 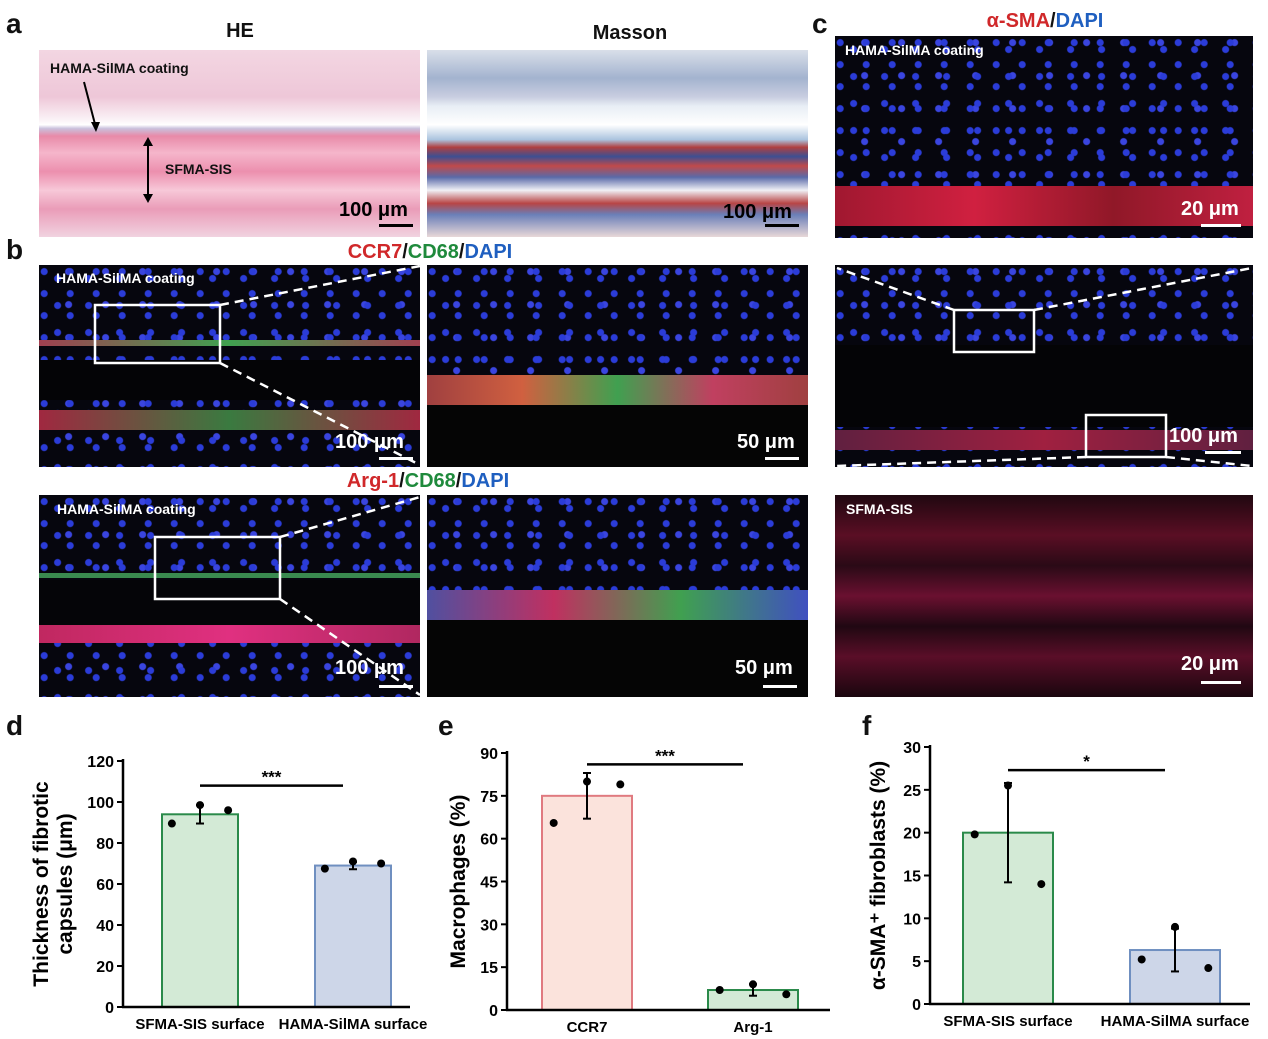 What do you see at coordinates (1018, 21) in the screenshot?
I see `title-asma: α-SMA` at bounding box center [1018, 21].